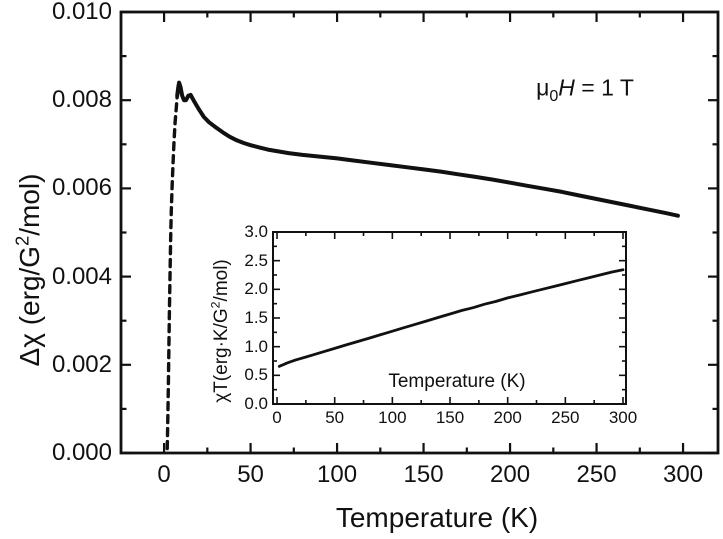  I want to click on annotation-value: = 1 T, so click(604, 87).